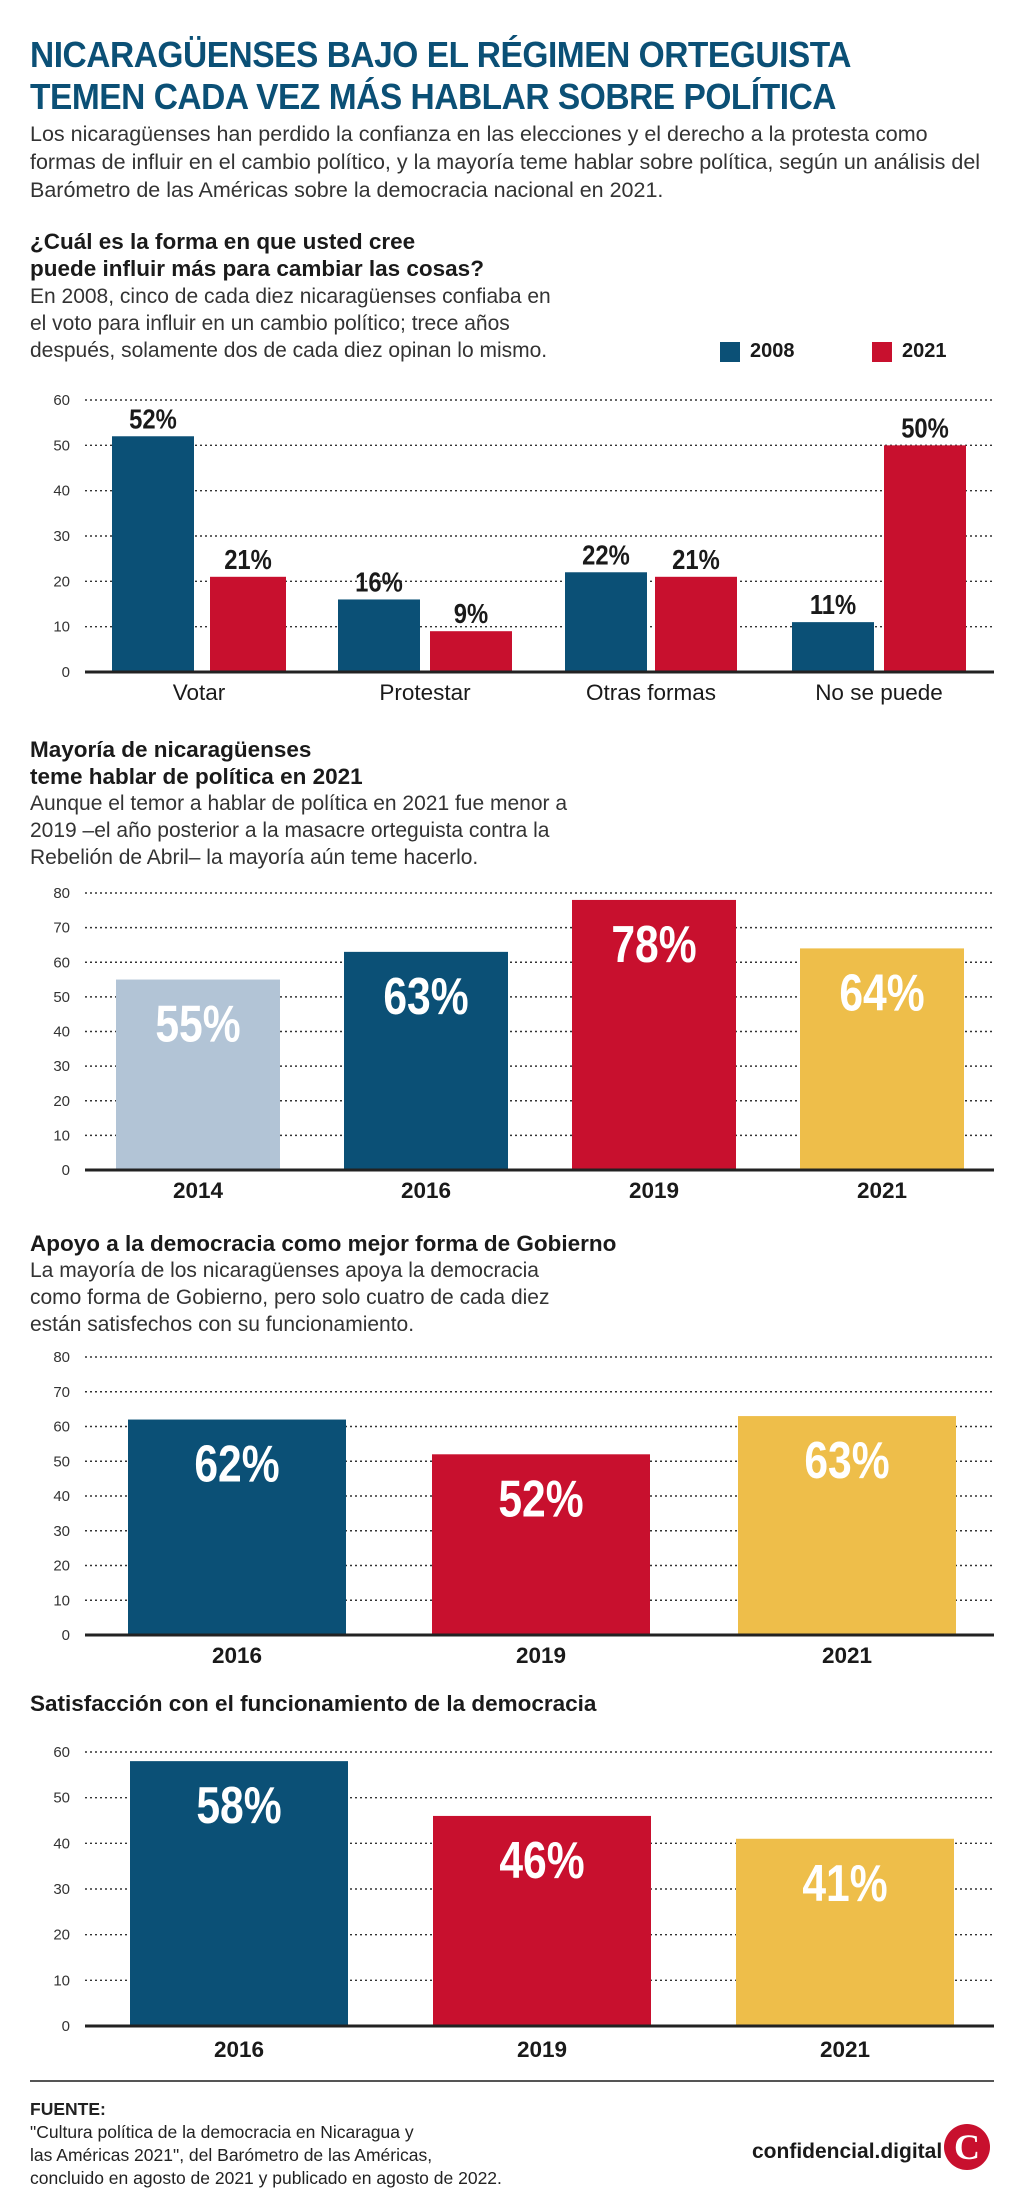 The image size is (1024, 2190). Describe the element at coordinates (197, 1025) in the screenshot. I see `chart2-data-label: 55%` at that location.